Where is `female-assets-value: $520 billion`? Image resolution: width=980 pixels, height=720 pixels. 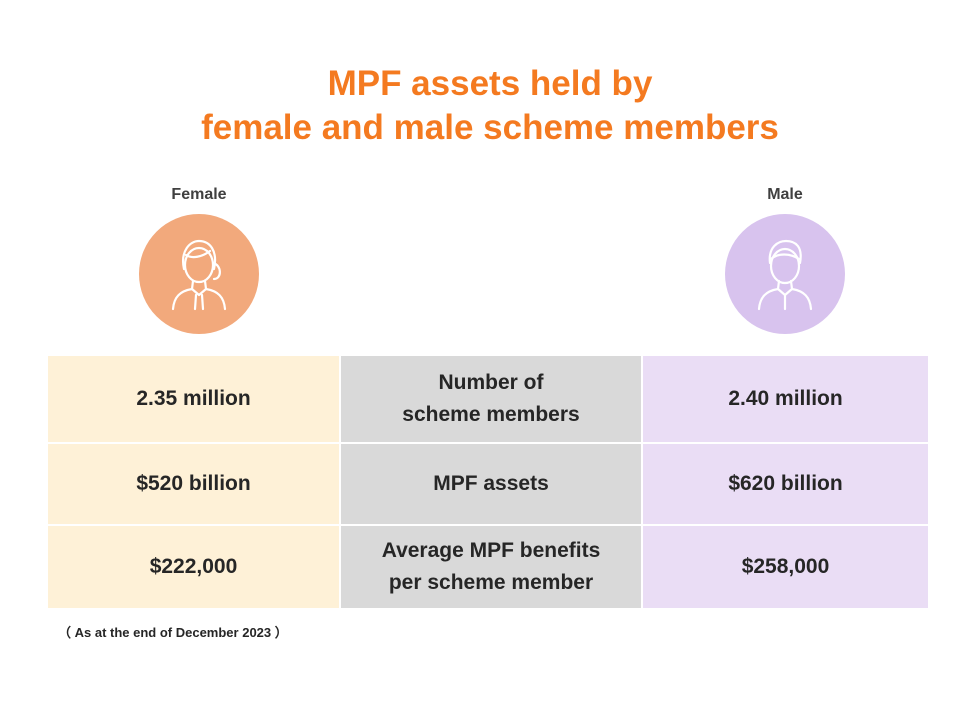
female-assets-value: $520 billion is located at coordinates (194, 484).